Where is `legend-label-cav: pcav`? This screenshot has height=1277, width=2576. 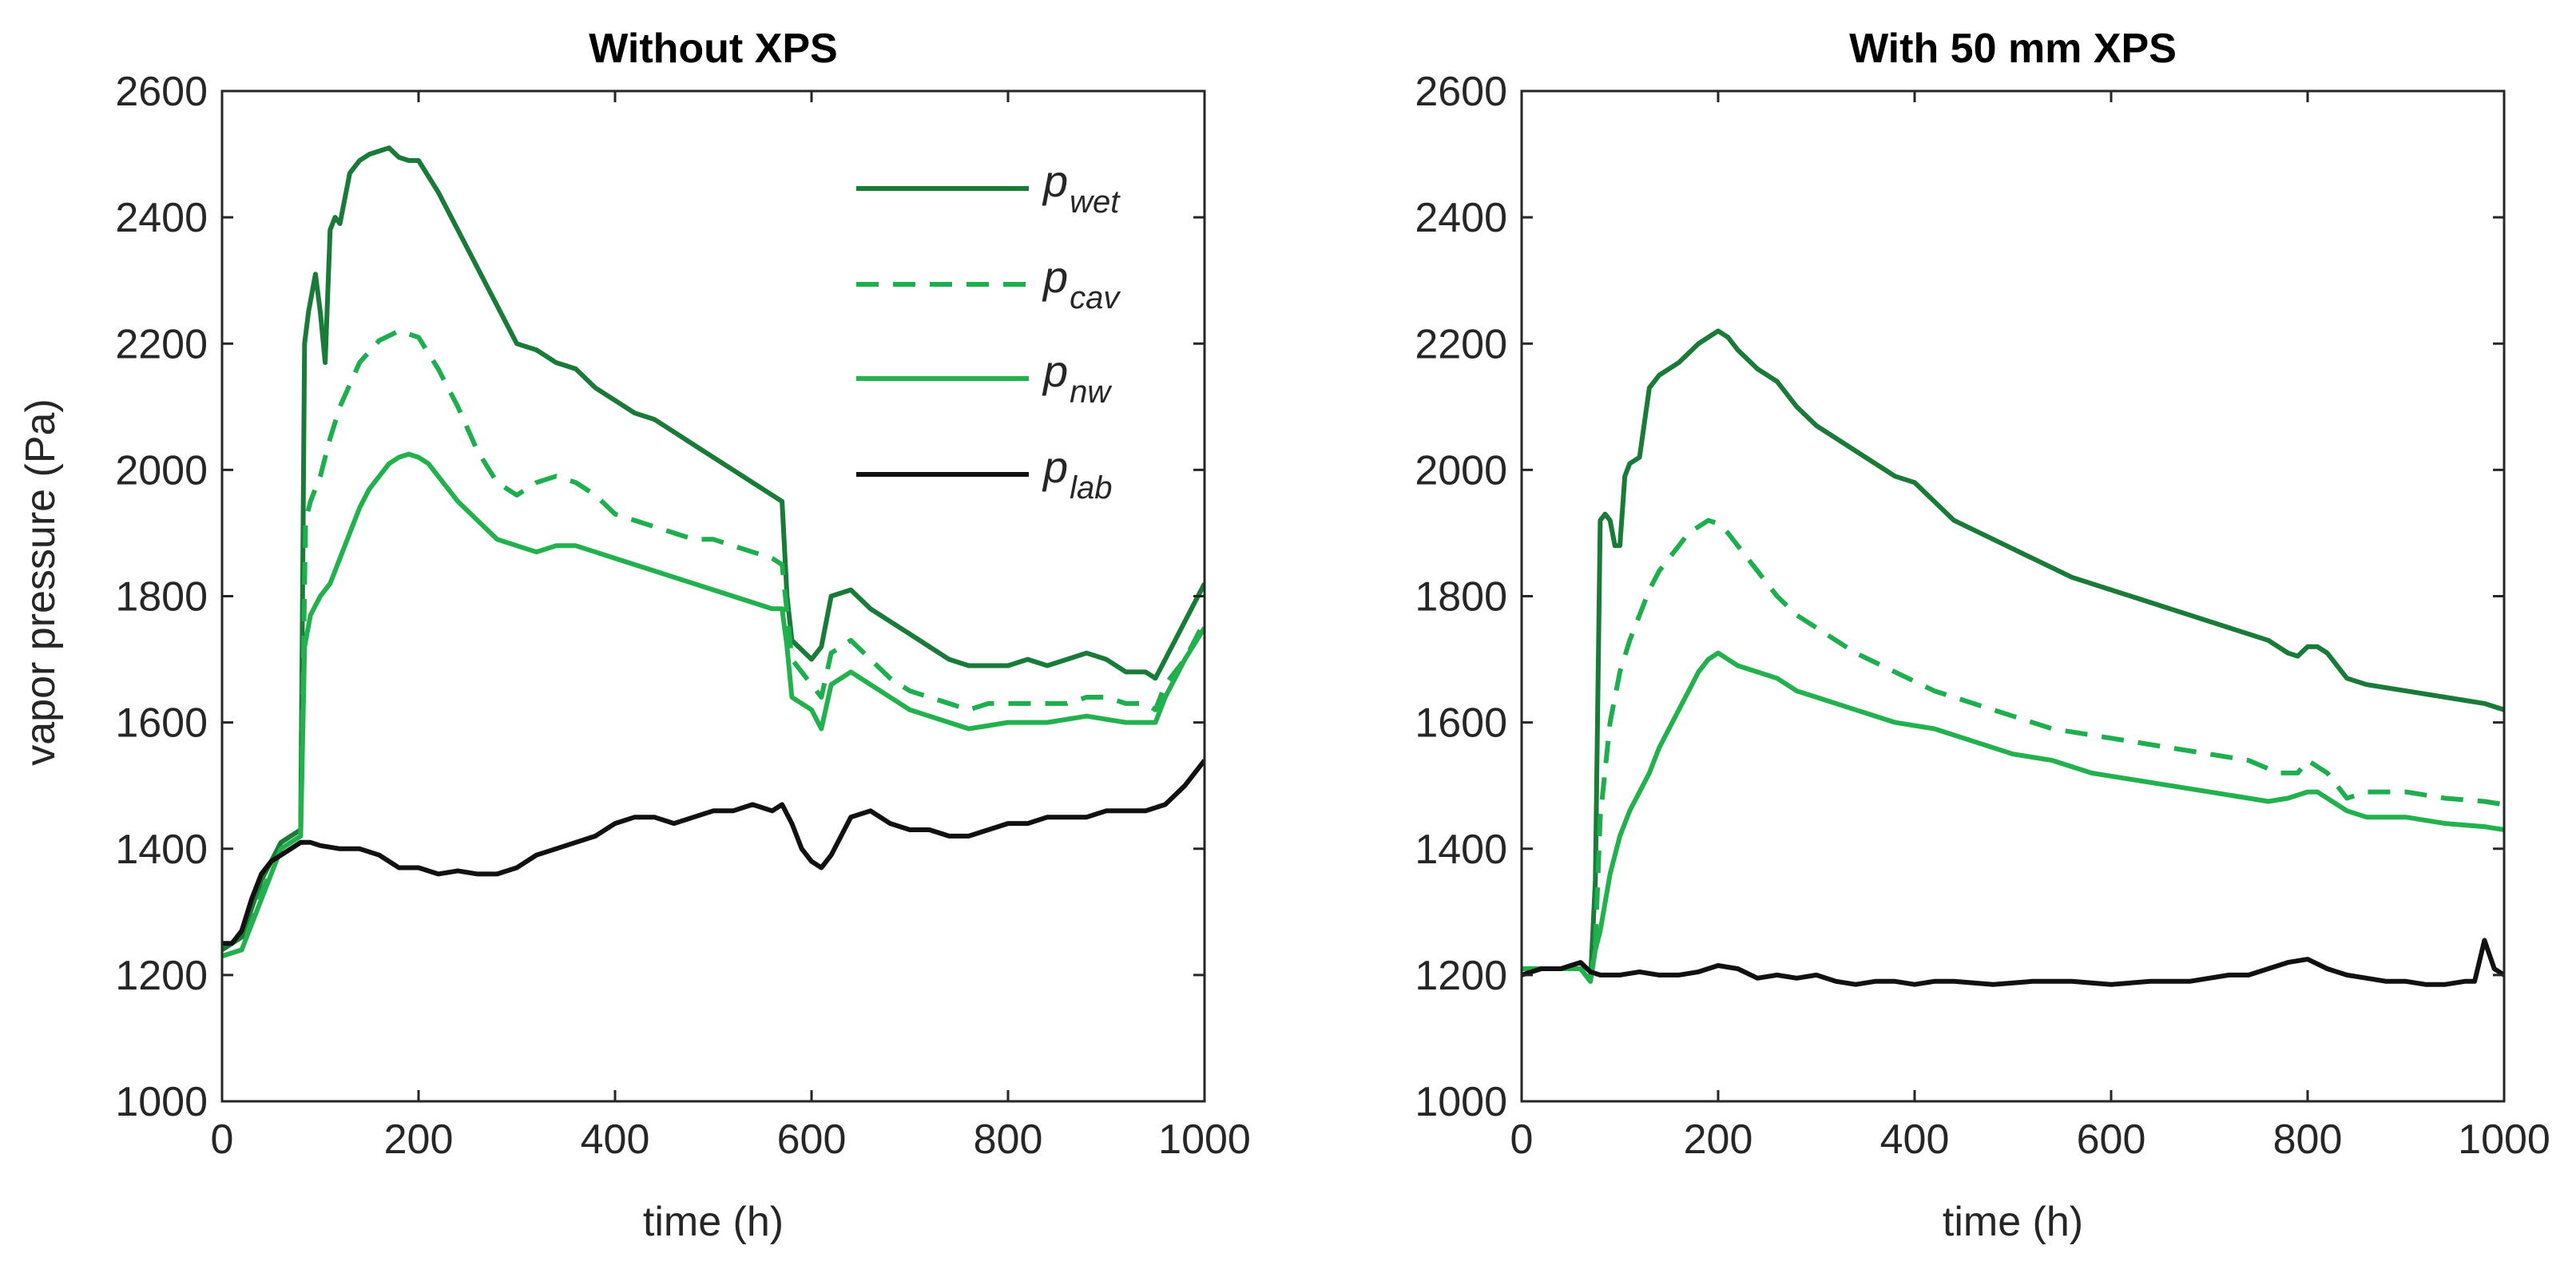
legend-label-cav: pcav is located at coordinates (1081, 283).